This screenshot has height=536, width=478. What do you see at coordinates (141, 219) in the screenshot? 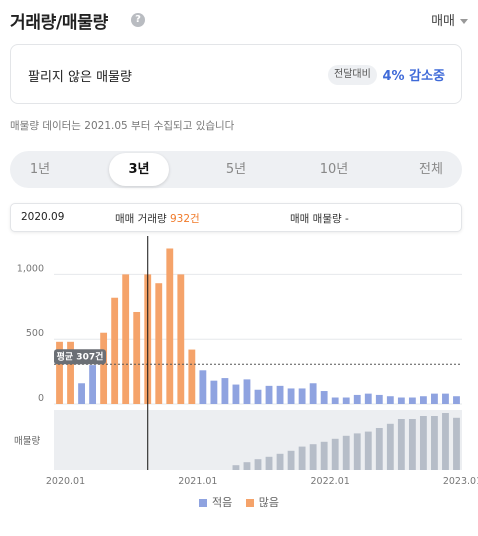
I see `trade-volume-label: 매매 거래량` at bounding box center [141, 219].